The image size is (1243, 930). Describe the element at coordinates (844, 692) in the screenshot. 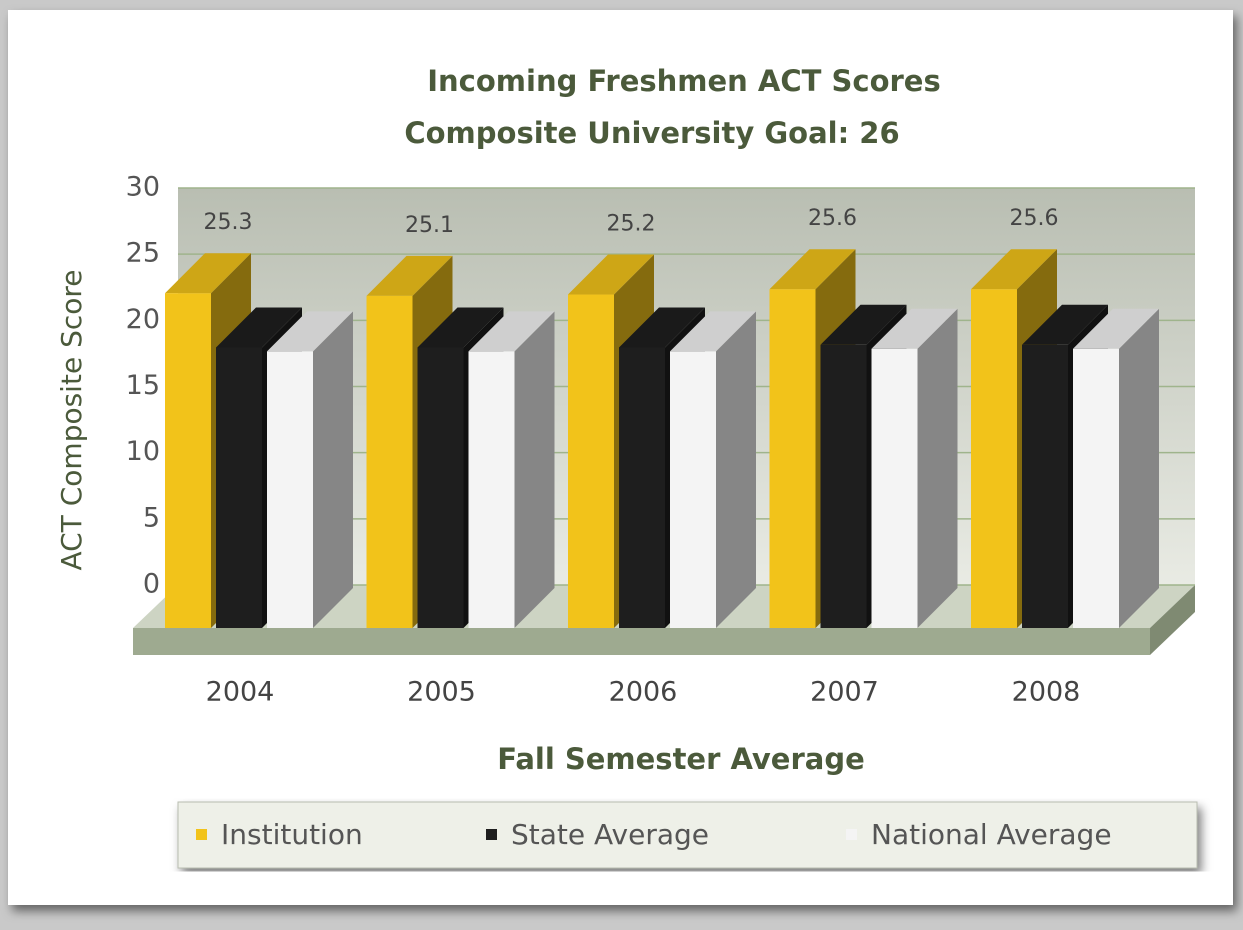

I see `x-tick-label: 2007` at that location.